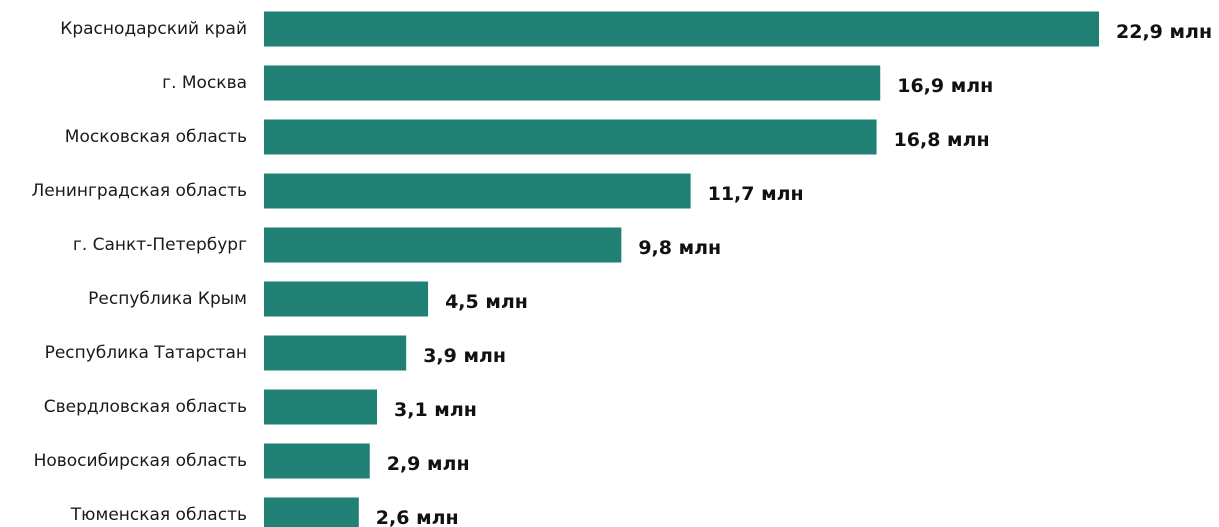 Image resolution: width=1219 pixels, height=527 pixels. Describe the element at coordinates (428, 464) in the screenshot. I see `value-label: 2,9 млн` at that location.